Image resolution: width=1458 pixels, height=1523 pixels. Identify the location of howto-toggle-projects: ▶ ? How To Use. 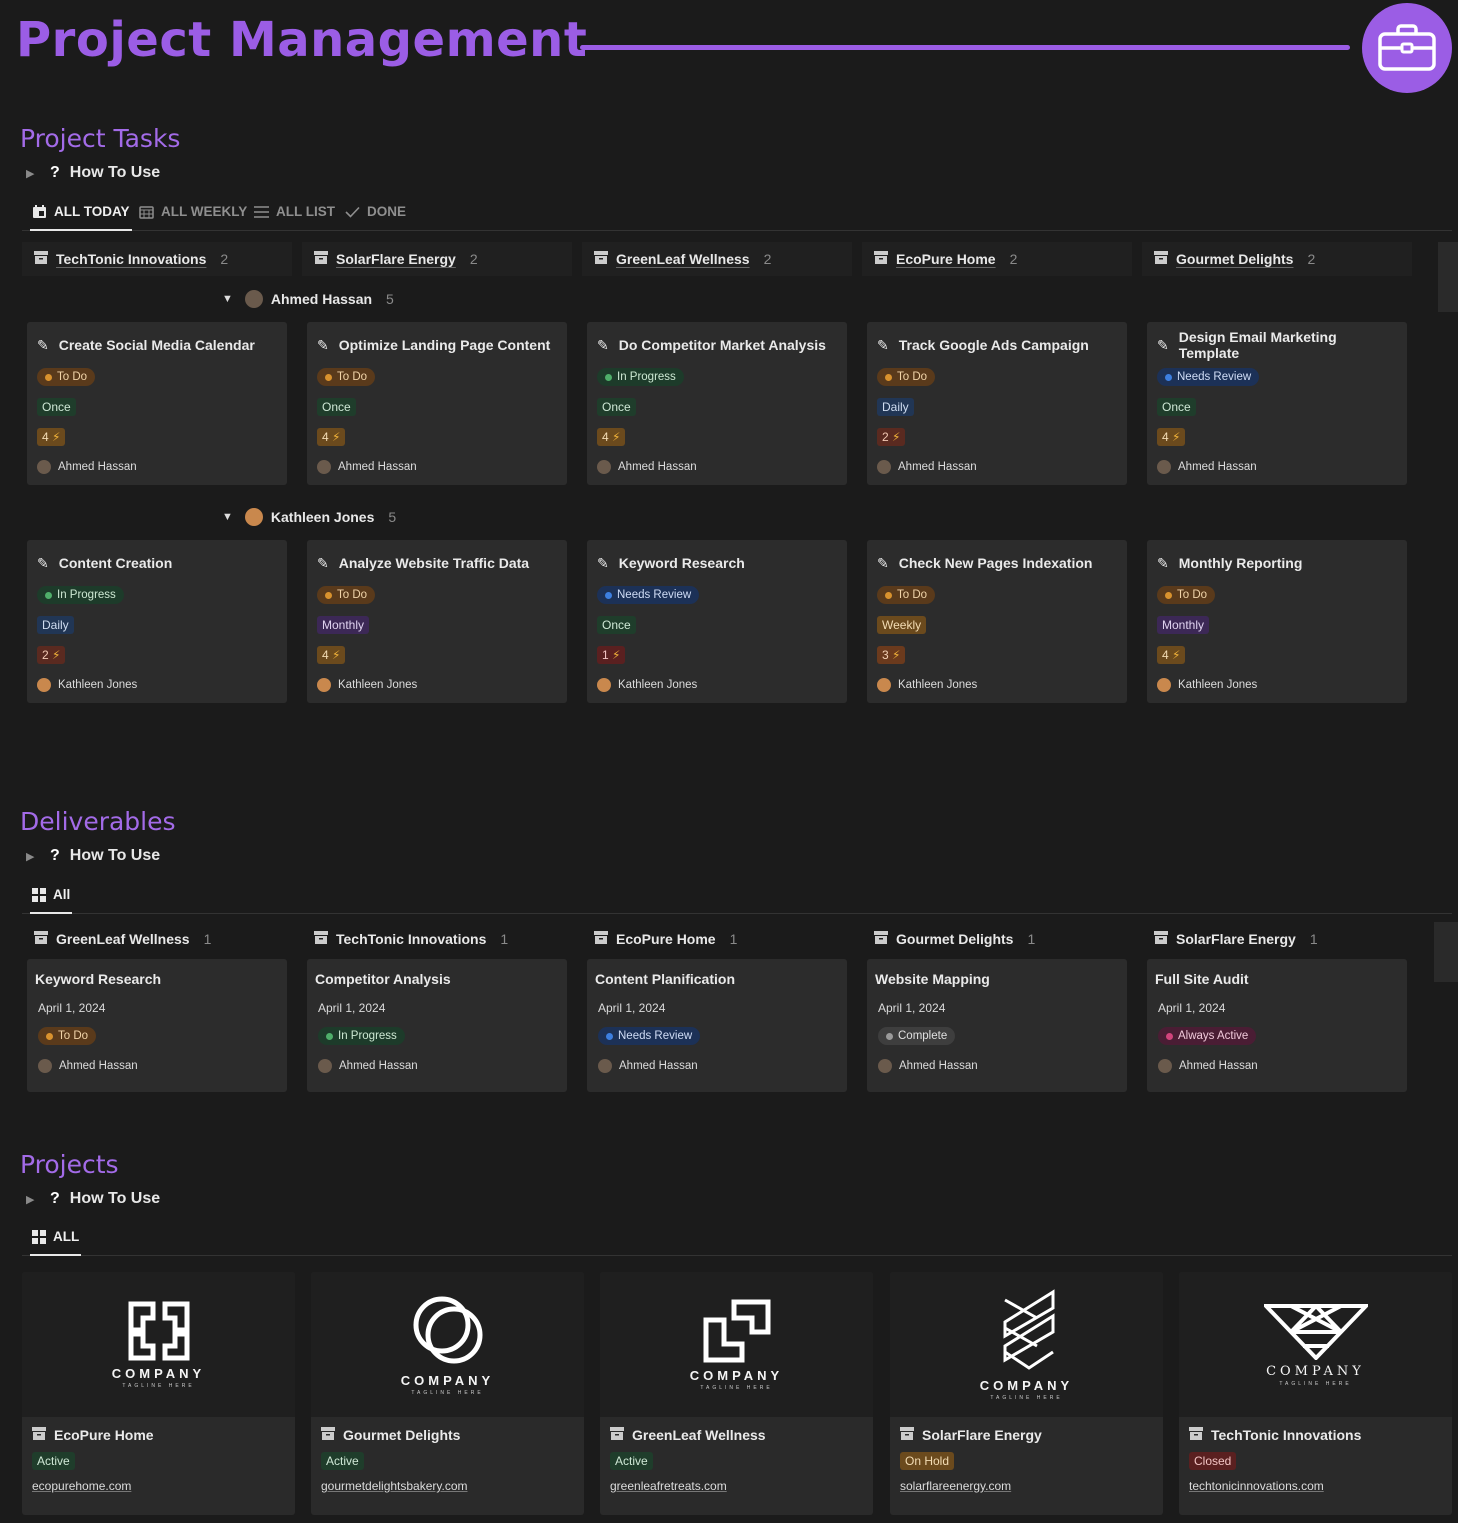
(93, 1199).